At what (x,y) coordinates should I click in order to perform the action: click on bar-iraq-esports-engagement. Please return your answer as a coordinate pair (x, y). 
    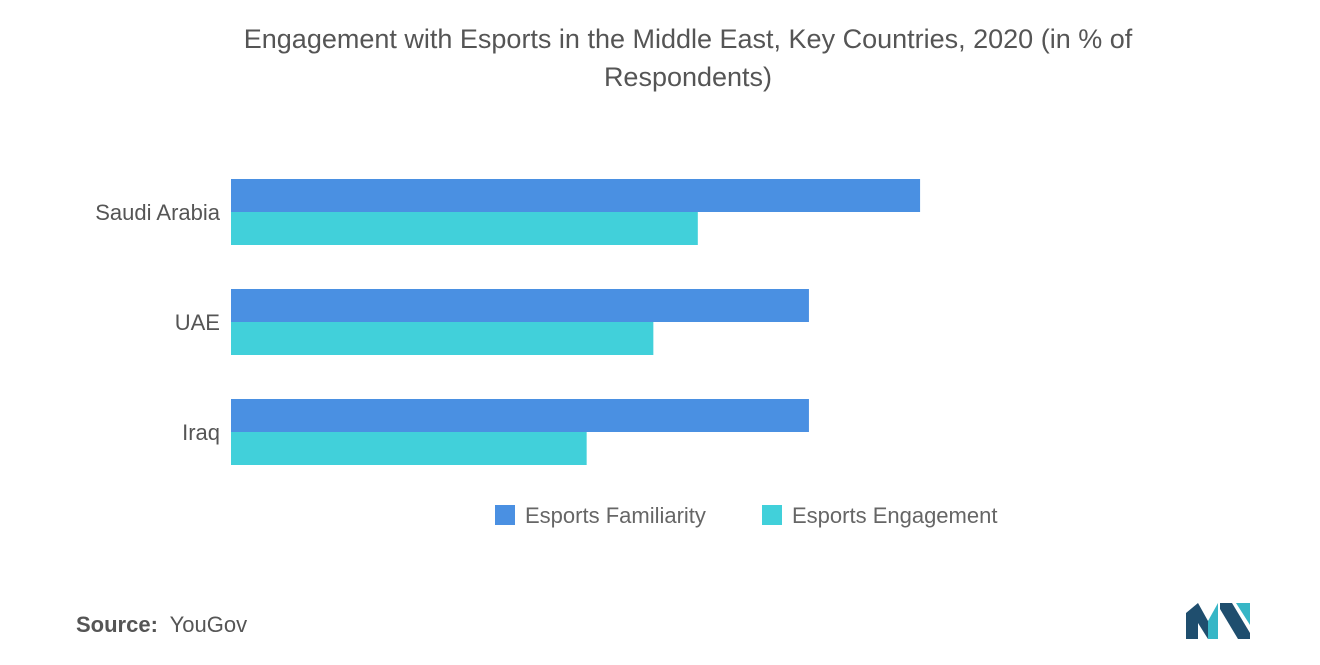
    Looking at the image, I should click on (409, 448).